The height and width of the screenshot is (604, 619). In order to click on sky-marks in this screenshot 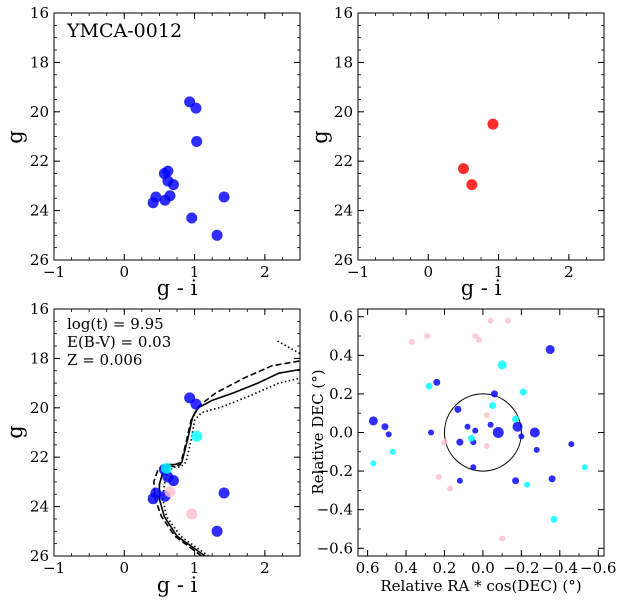, I will do `click(478, 429)`.